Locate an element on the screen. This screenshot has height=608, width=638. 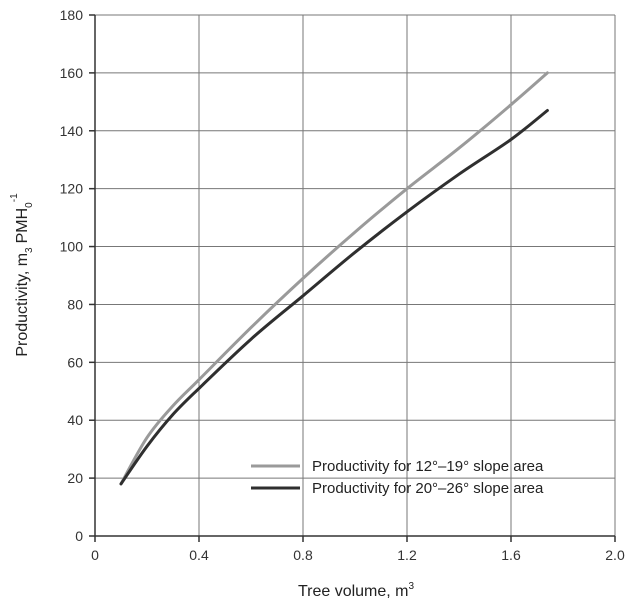
y-tick-labels: 0 20 40 60 80 100 120 140 160 180 is located at coordinates (72, 275).